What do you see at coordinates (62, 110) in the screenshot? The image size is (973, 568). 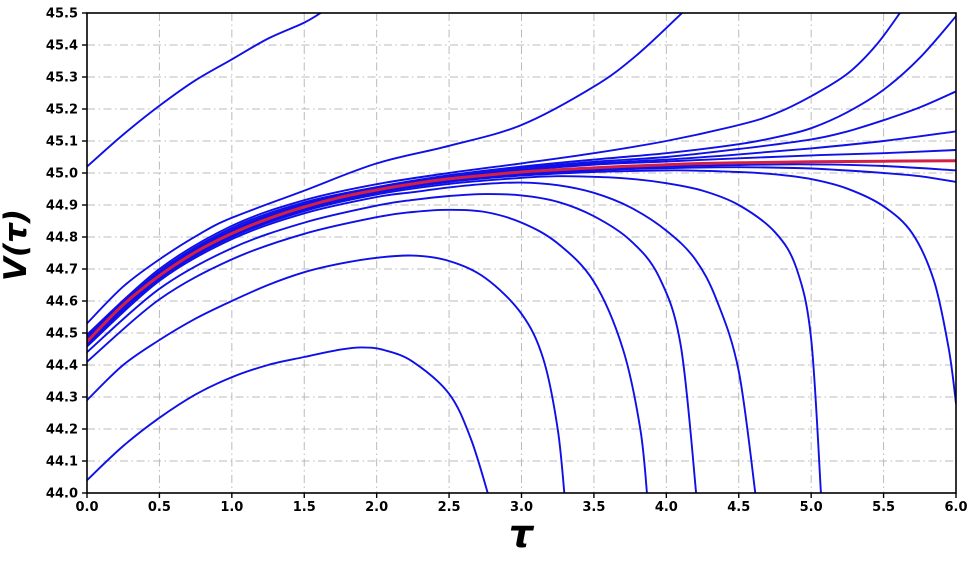 I see `y-tick-label: 45.2` at bounding box center [62, 110].